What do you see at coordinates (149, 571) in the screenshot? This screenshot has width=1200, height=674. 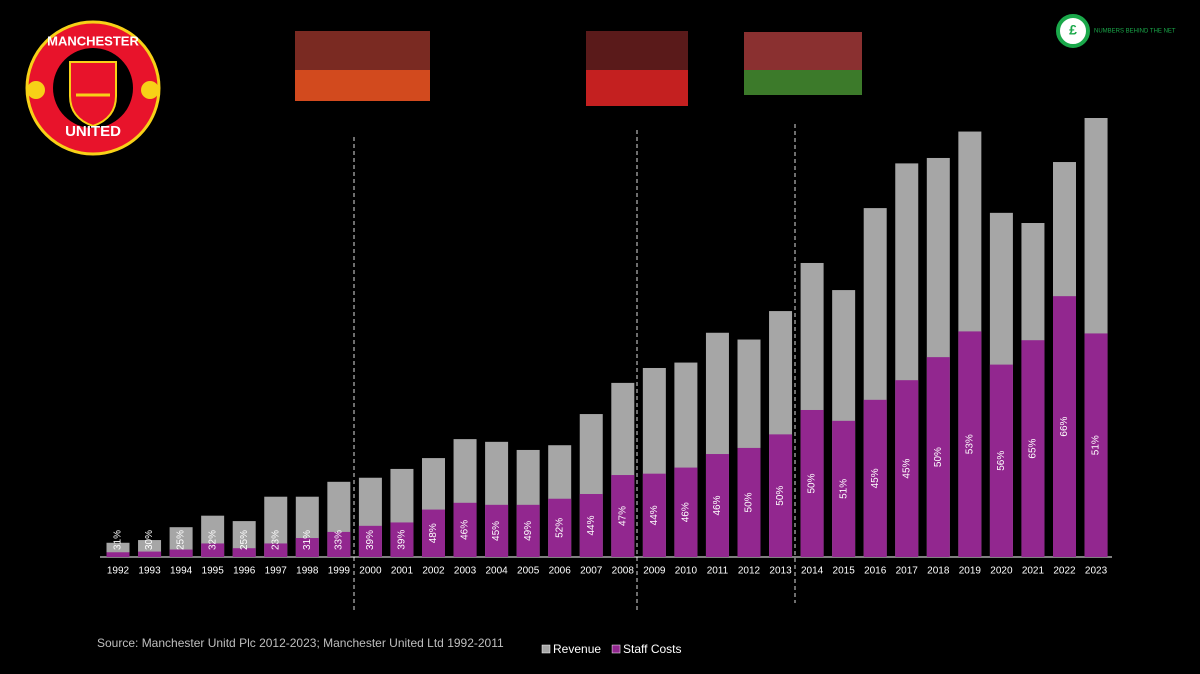 I see `x-tick-label: 1993` at bounding box center [149, 571].